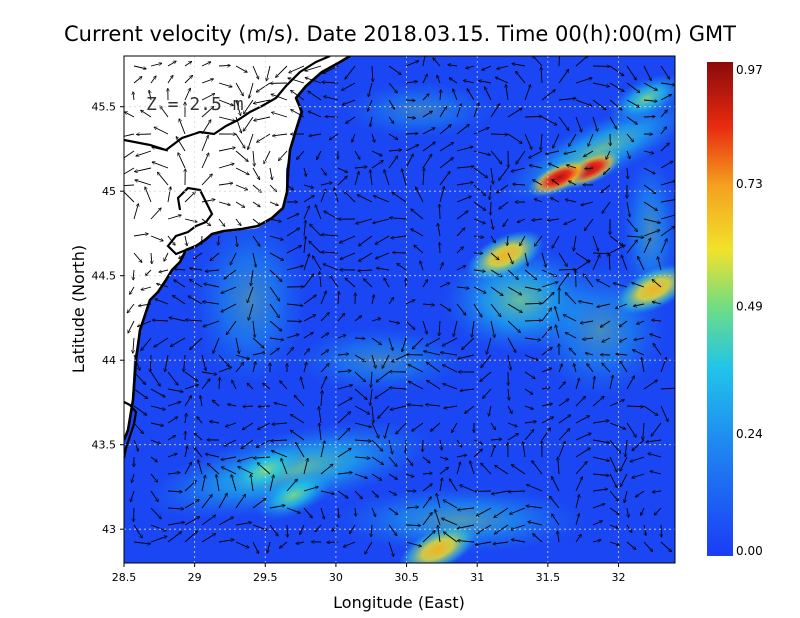 The width and height of the screenshot is (800, 618). What do you see at coordinates (420, 110) in the screenshot?
I see `band-north-mid` at bounding box center [420, 110].